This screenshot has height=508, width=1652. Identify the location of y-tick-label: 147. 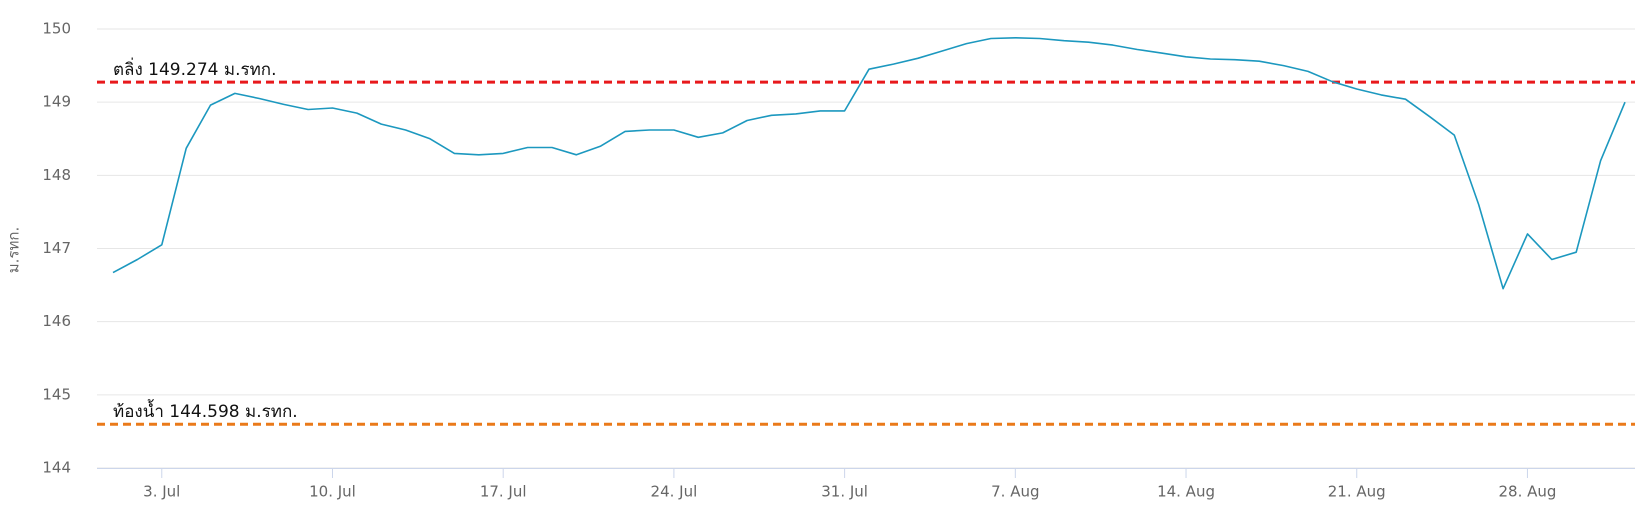
(56, 248).